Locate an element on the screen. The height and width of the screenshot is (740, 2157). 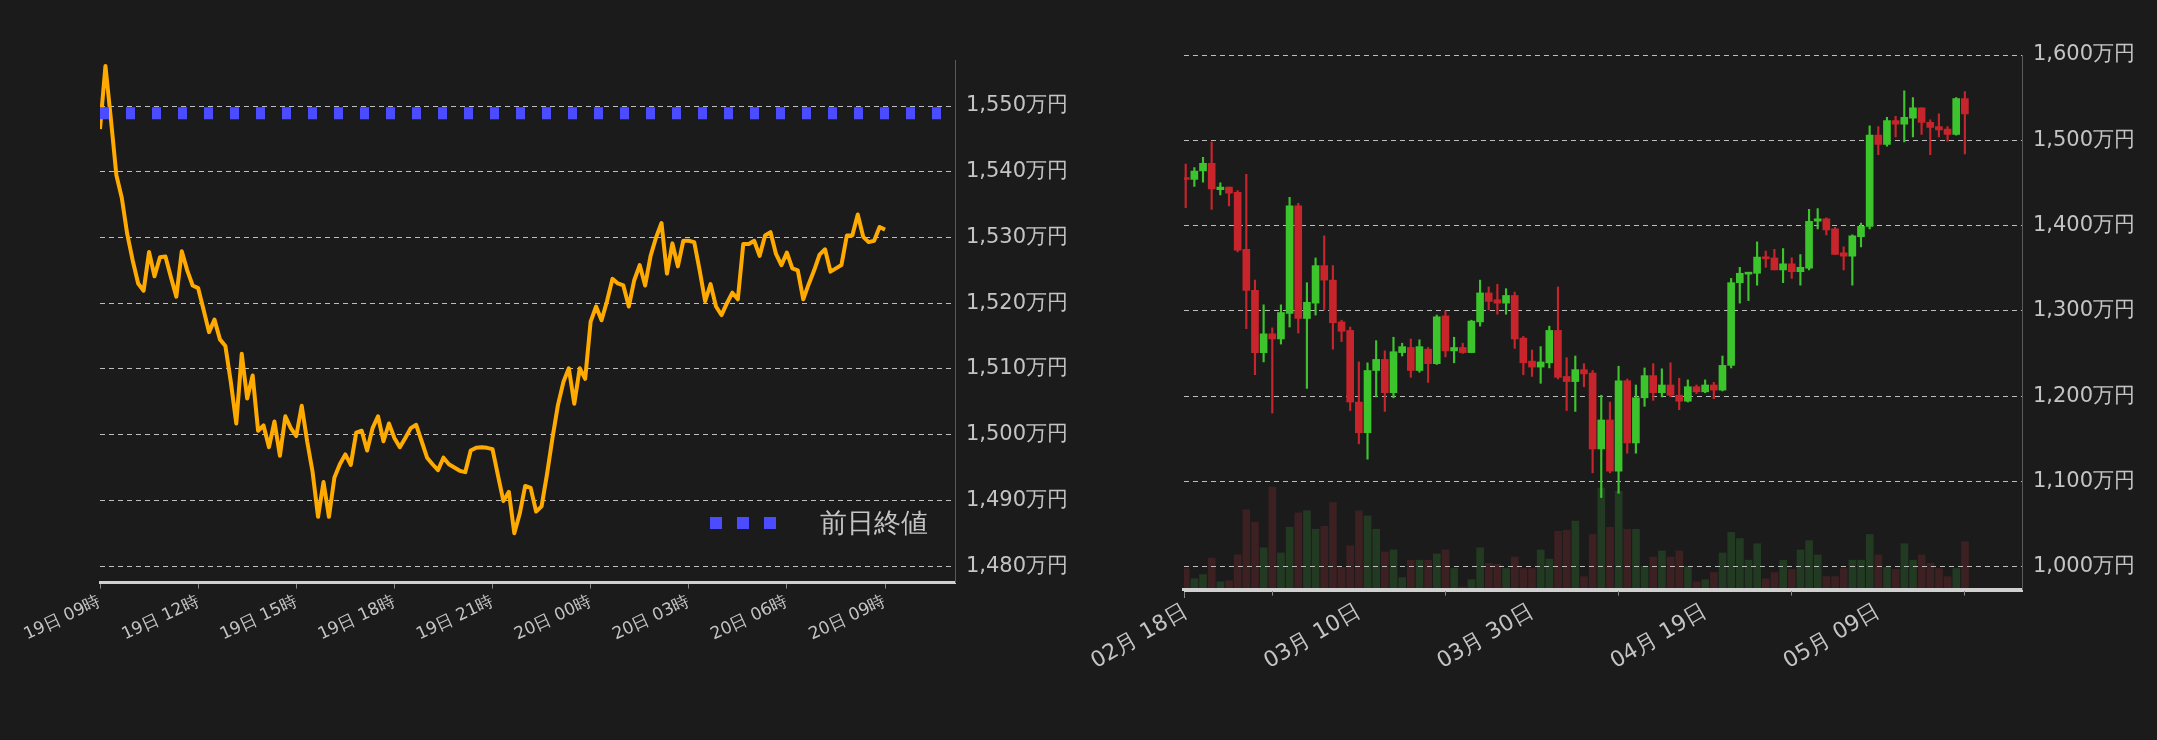
y-tick-label: 1,400万円 is located at coordinates (2084, 223).